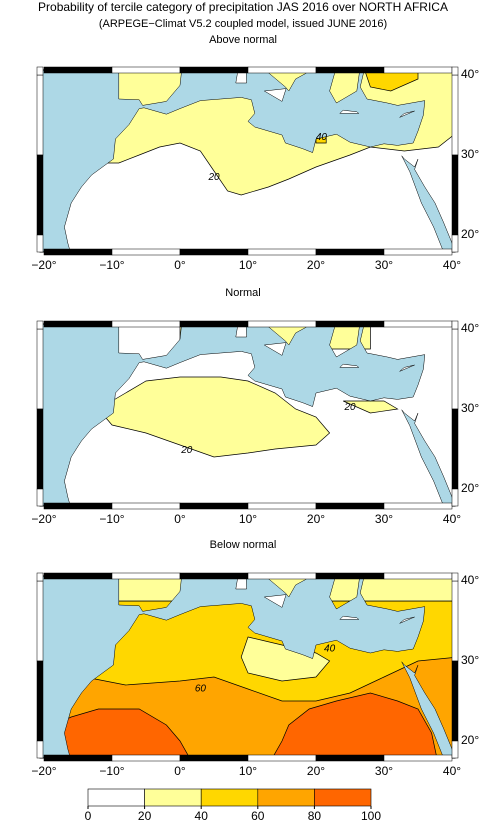 This screenshot has height=824, width=488. I want to click on panel-title: Below normal, so click(243, 545).